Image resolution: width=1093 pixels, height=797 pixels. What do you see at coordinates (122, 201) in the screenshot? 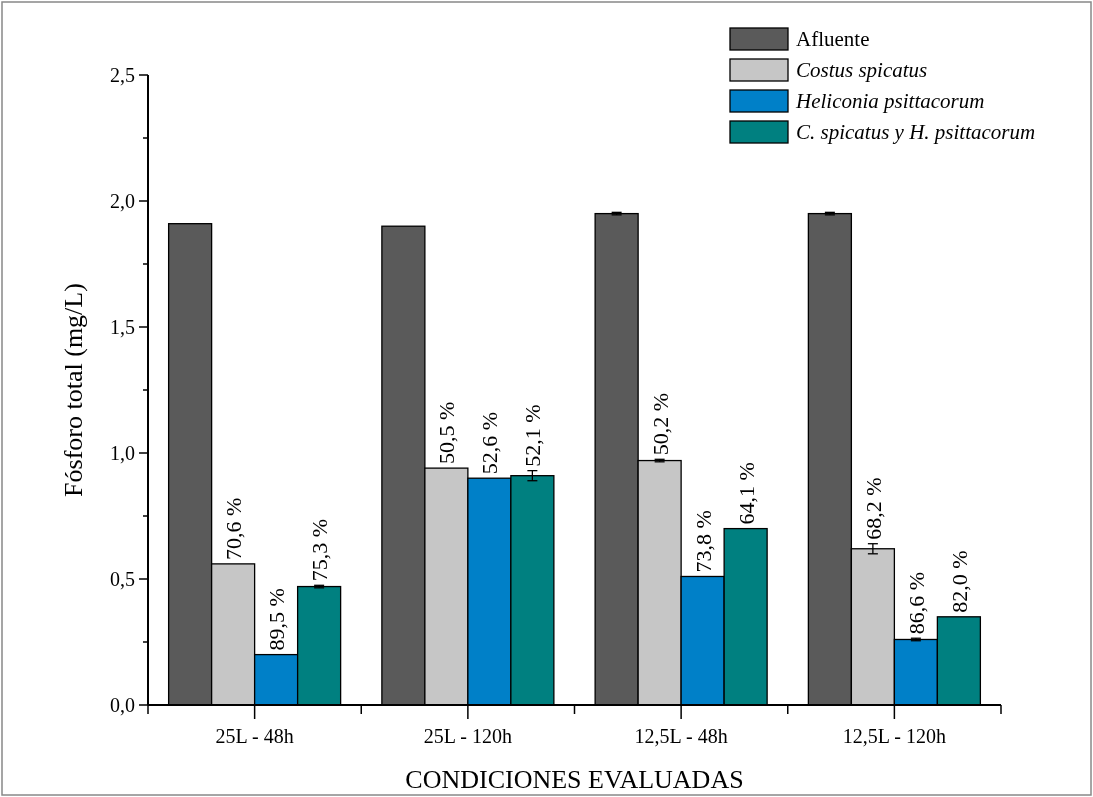
I see `y-tick-label: 2,0` at bounding box center [122, 201].